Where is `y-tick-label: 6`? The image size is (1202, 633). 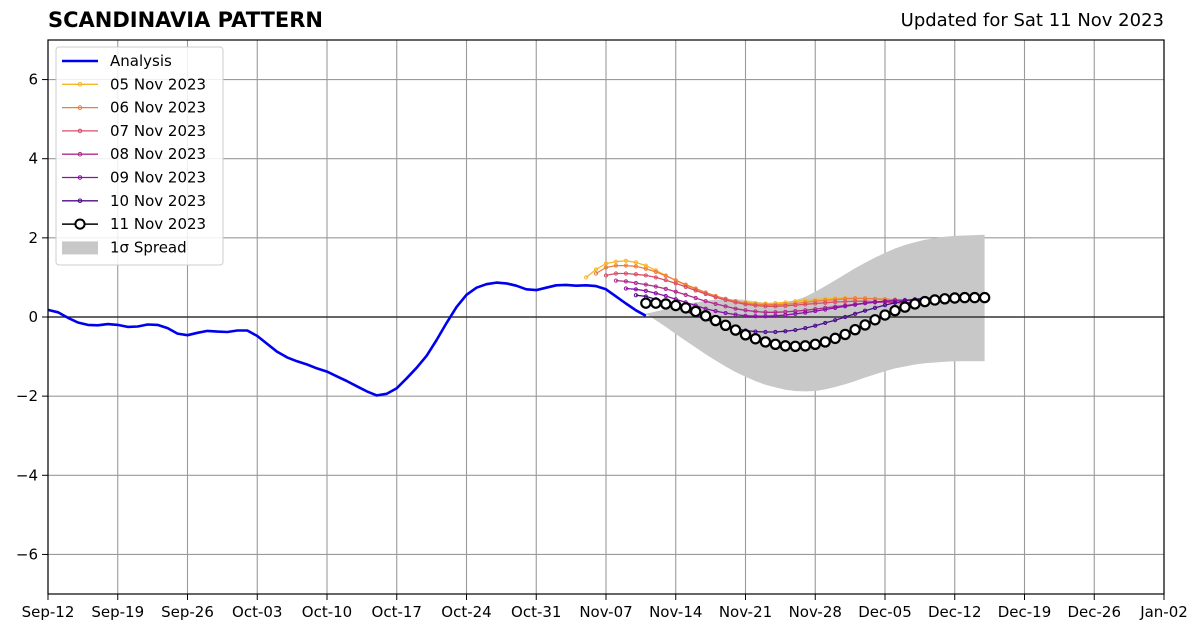
y-tick-label: 6 is located at coordinates (33, 80).